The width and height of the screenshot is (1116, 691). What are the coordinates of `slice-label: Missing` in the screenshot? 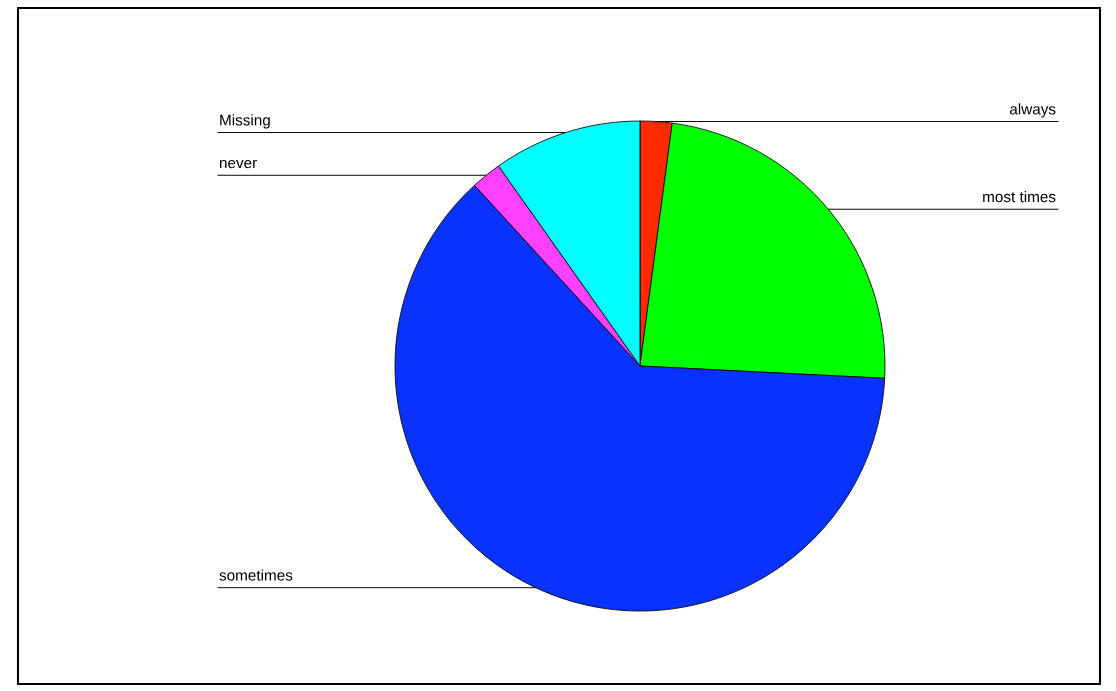 It's located at (245, 121).